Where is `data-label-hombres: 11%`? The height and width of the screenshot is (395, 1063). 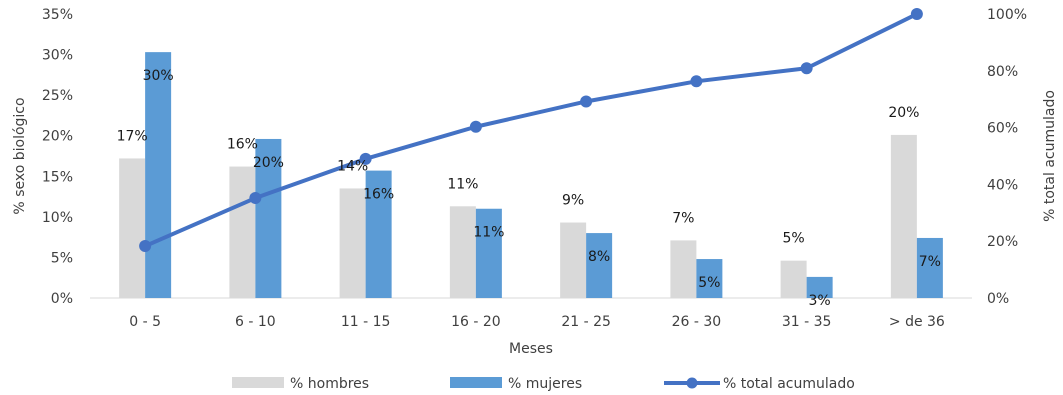
data-label-hombres: 11% is located at coordinates (462, 184).